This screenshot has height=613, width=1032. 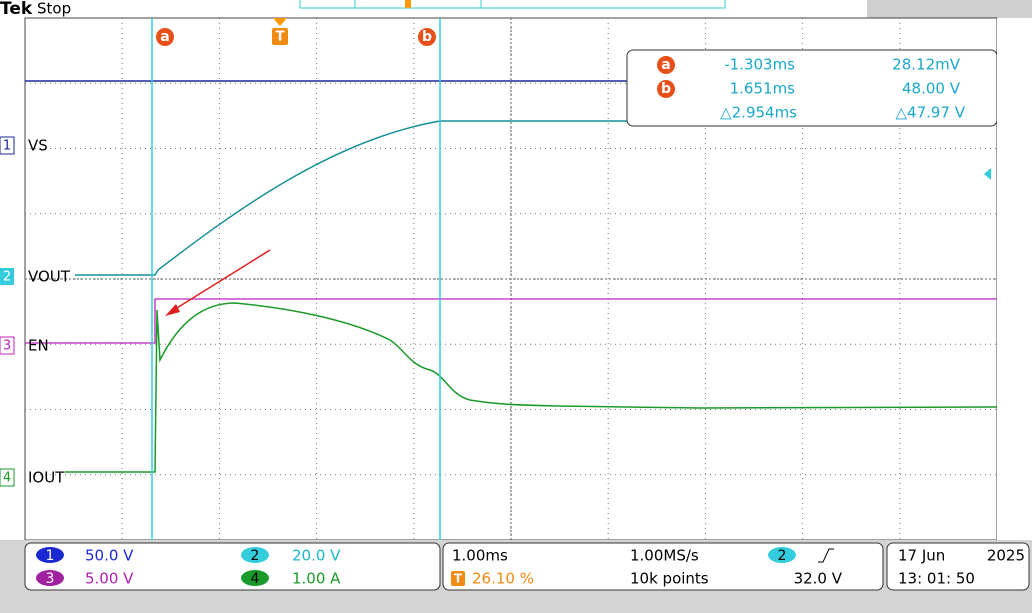 I want to click on sb-ch2-badge, so click(x=255, y=555).